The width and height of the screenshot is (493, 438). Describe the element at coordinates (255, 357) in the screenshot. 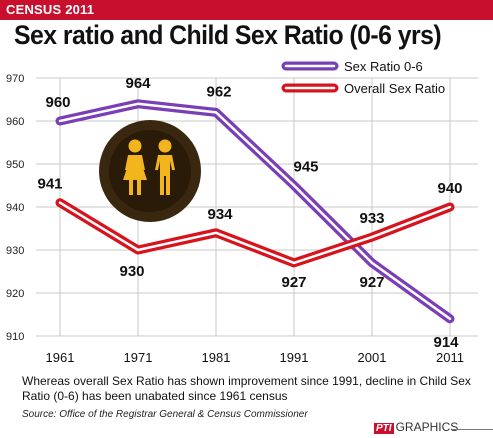

I see `x-axis: 1961 1971 1981 1991 2001 2011` at that location.